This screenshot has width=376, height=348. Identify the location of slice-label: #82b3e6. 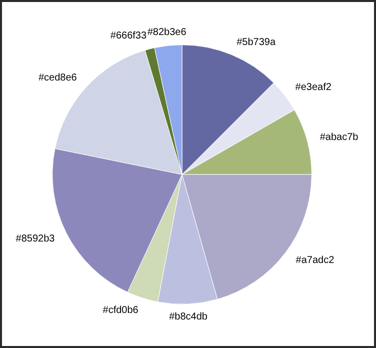
(167, 32).